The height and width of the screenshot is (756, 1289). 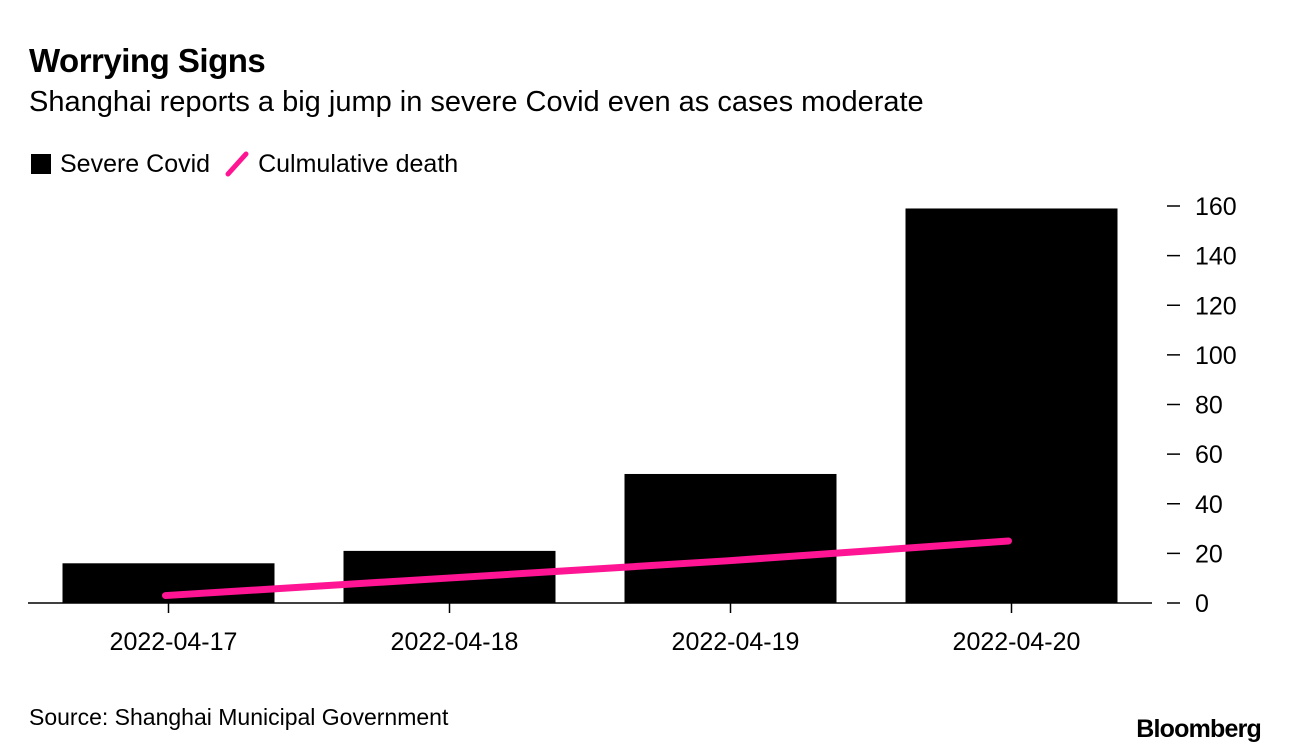 What do you see at coordinates (1216, 257) in the screenshot?
I see `y-tick-label-140: 140` at bounding box center [1216, 257].